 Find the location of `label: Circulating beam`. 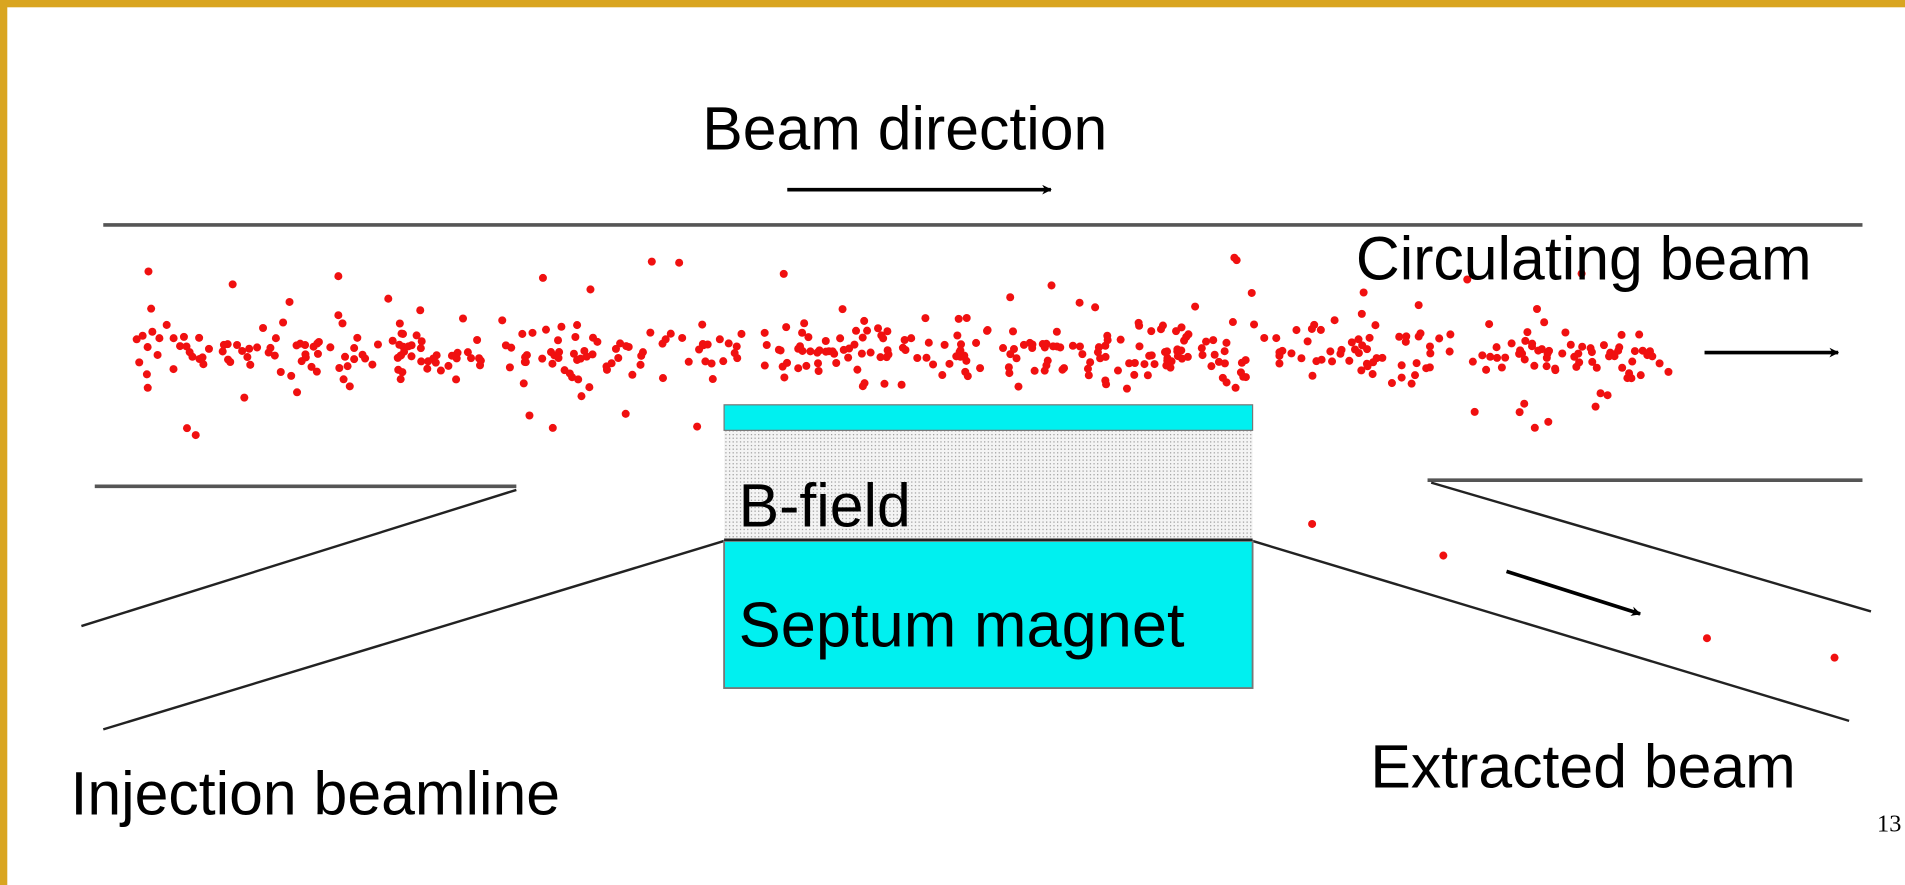

label: Circulating beam is located at coordinates (1584, 259).